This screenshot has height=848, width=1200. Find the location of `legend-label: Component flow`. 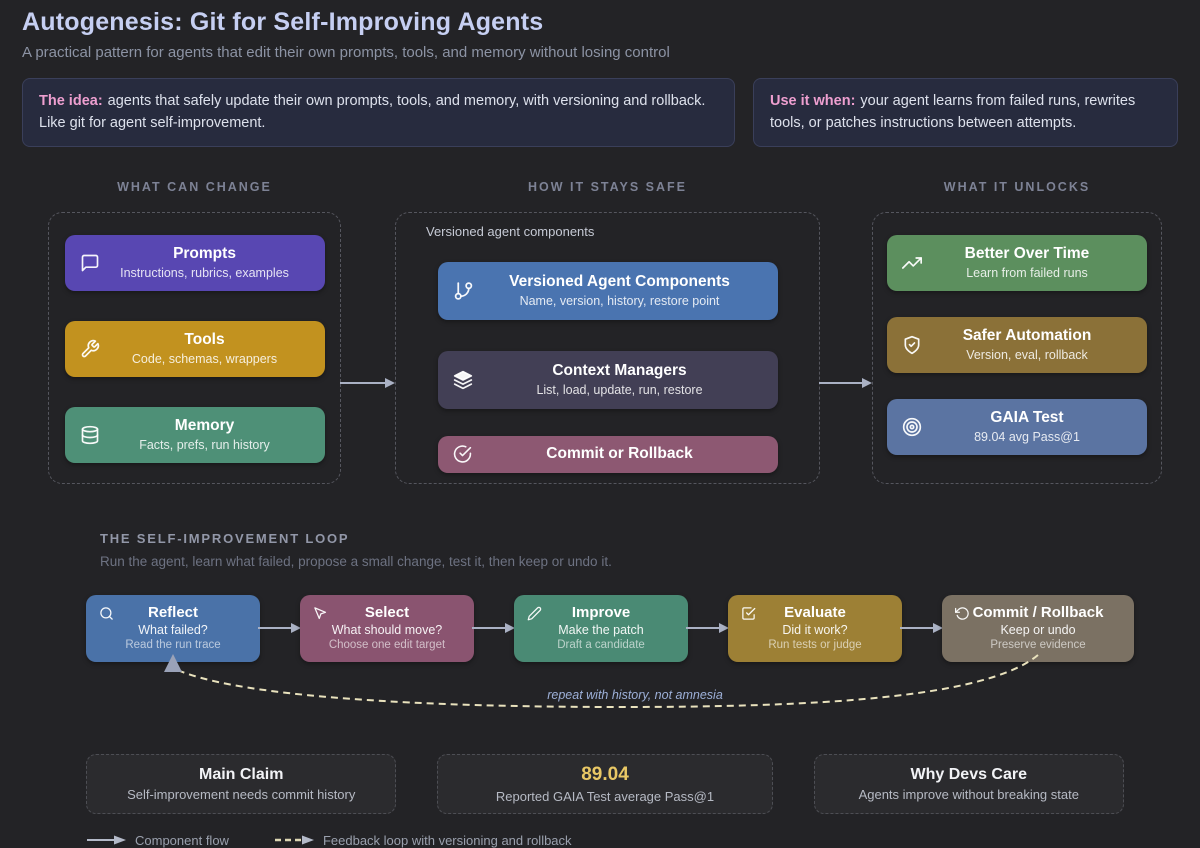

legend-label: Component flow is located at coordinates (182, 840).